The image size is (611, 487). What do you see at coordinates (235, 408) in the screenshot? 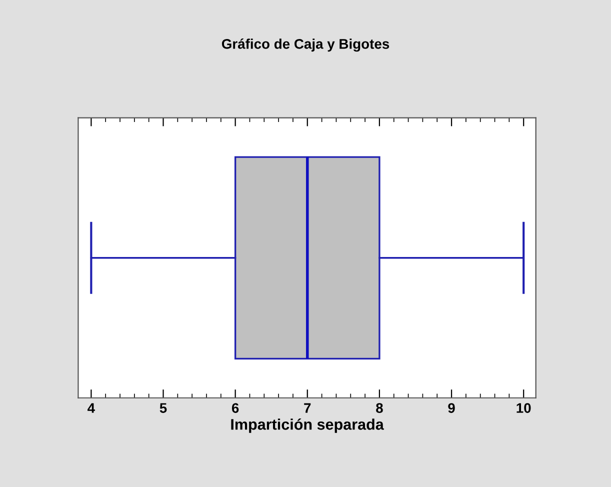
I see `x-tick-label: 6` at bounding box center [235, 408].